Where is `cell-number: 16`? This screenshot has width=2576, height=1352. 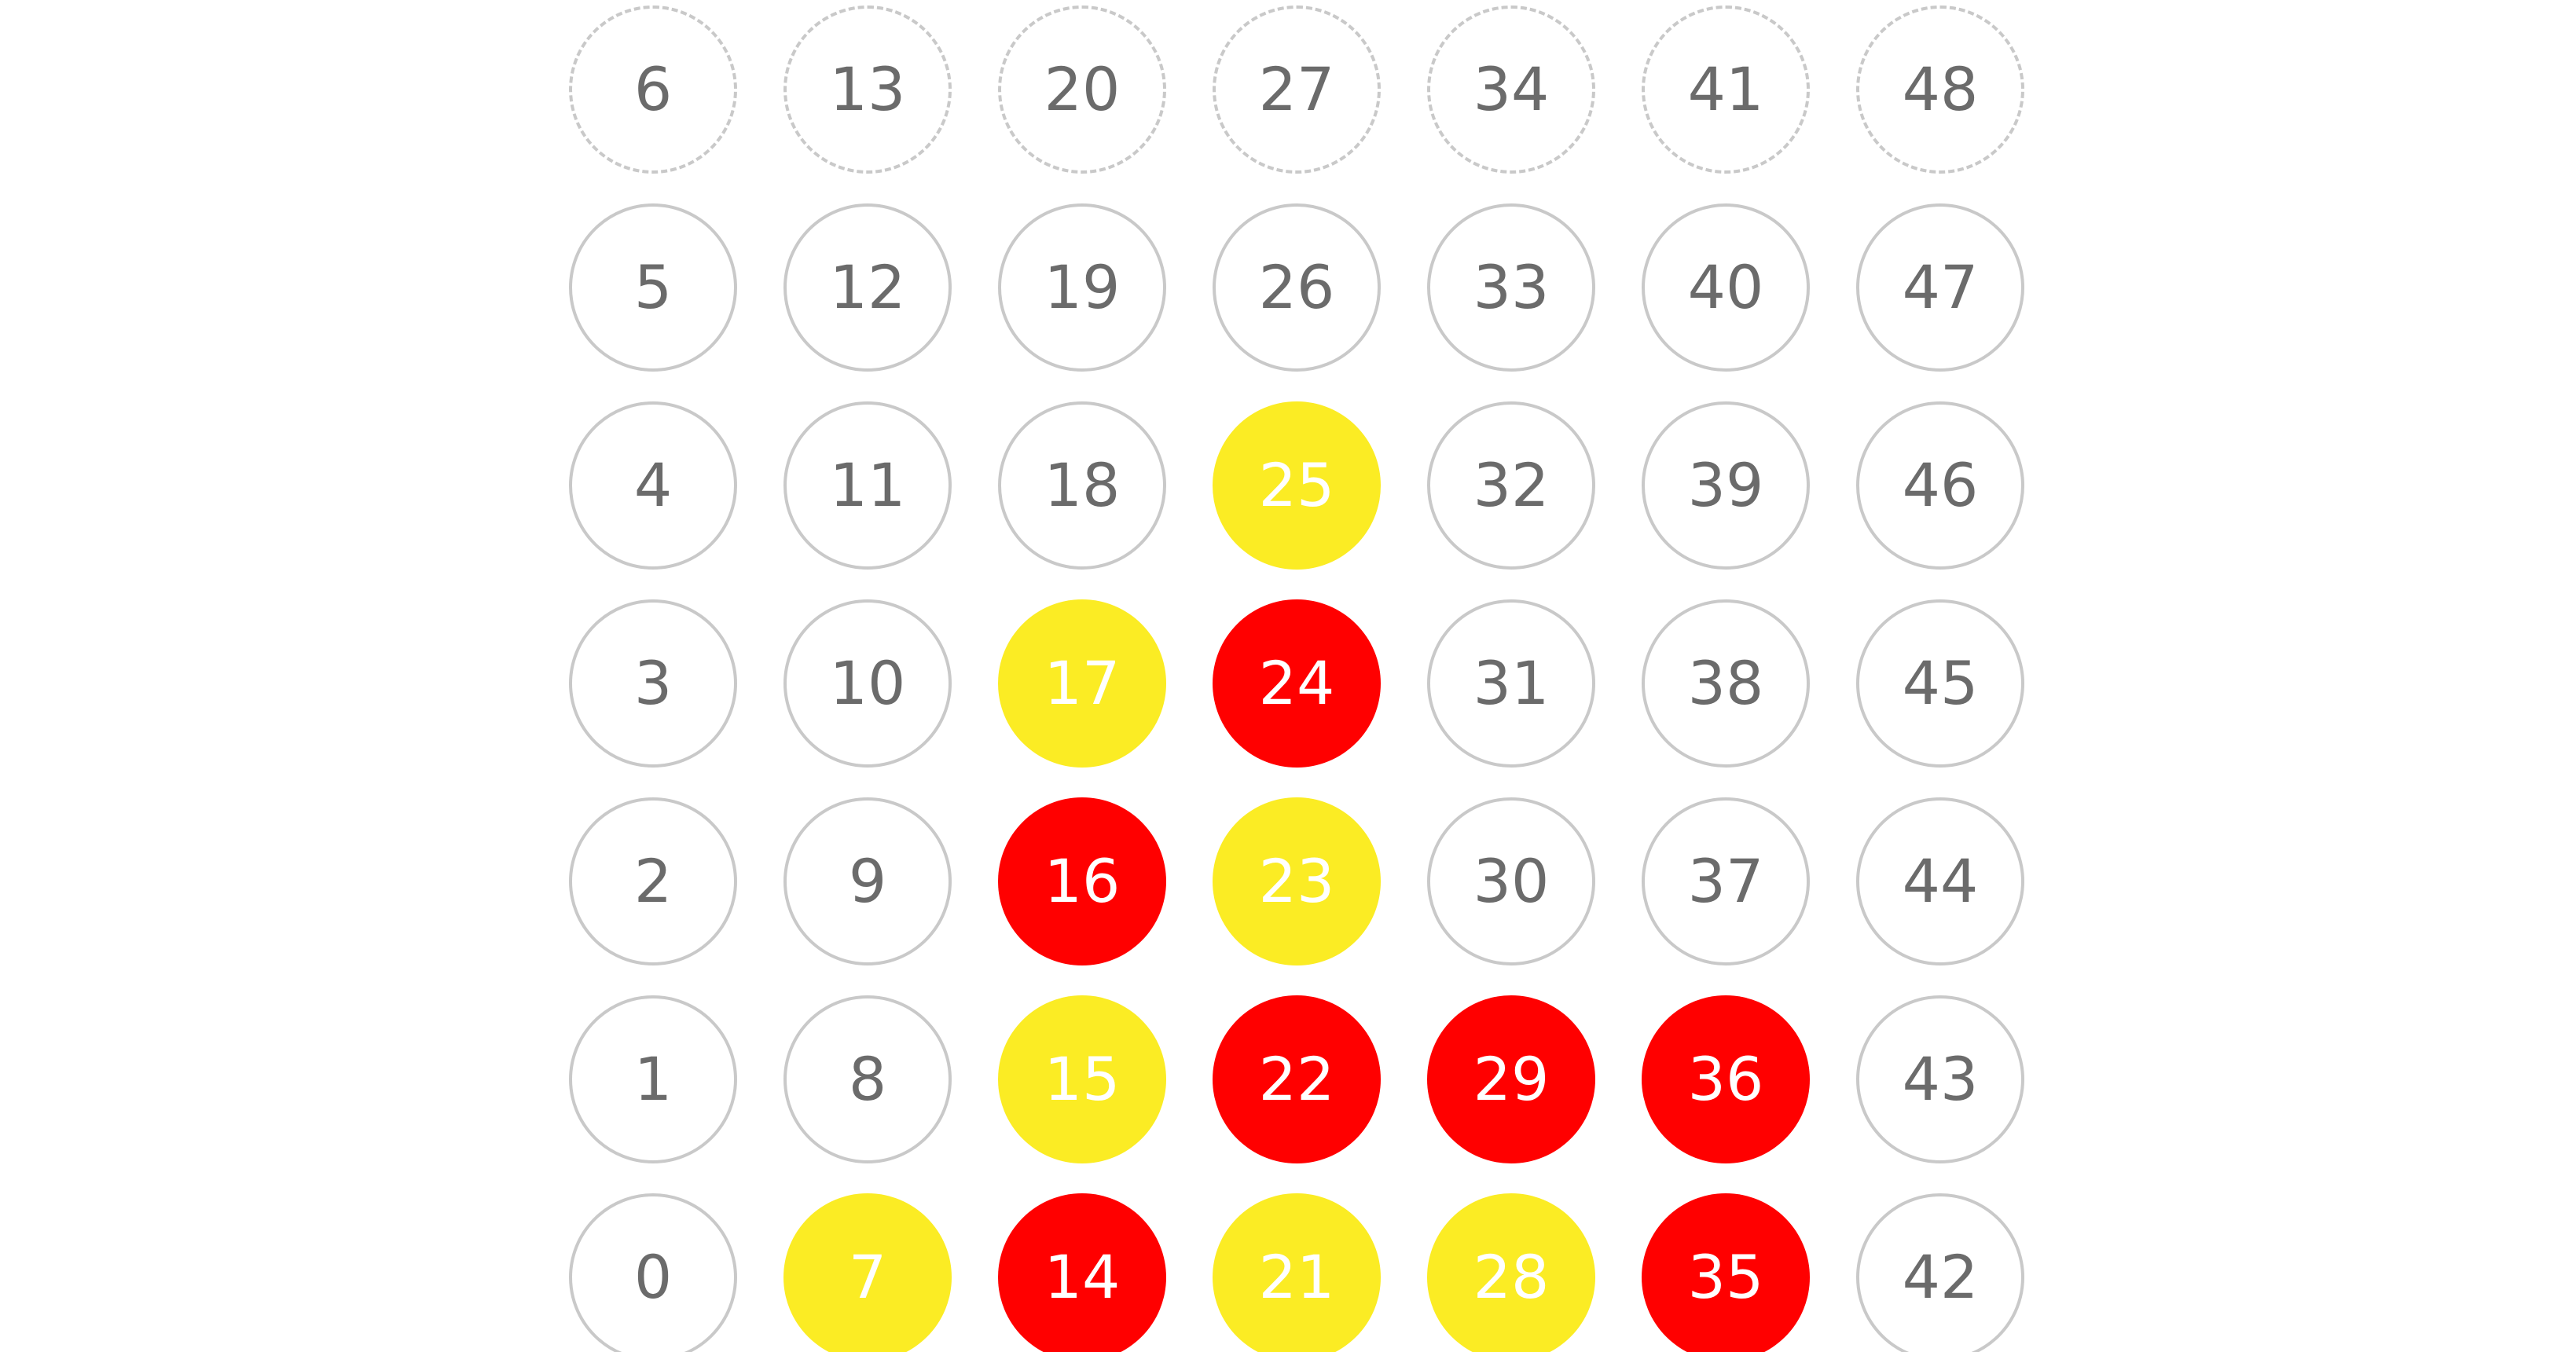 cell-number: 16 is located at coordinates (1082, 881).